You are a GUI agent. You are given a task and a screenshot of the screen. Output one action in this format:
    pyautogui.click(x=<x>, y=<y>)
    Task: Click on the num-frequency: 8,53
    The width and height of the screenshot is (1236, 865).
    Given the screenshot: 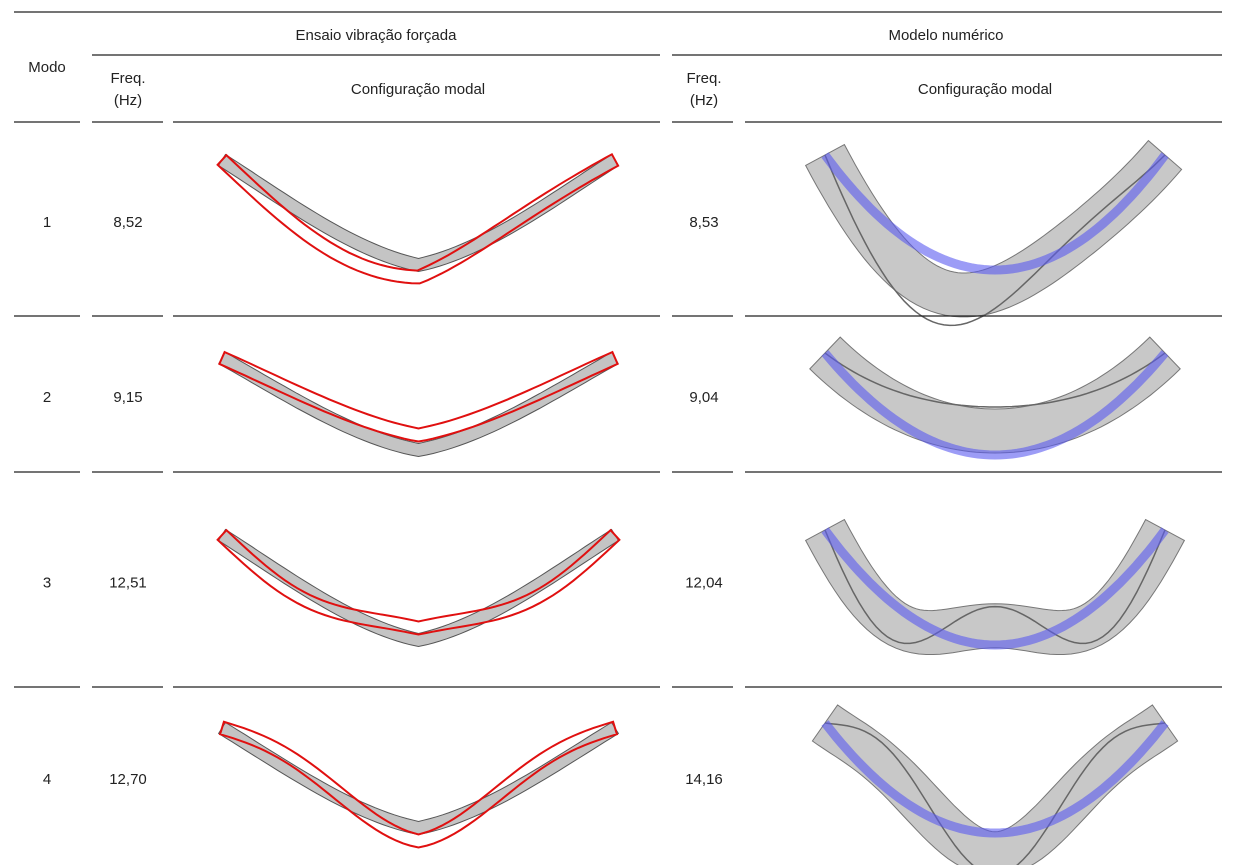 What is the action you would take?
    pyautogui.click(x=703, y=222)
    